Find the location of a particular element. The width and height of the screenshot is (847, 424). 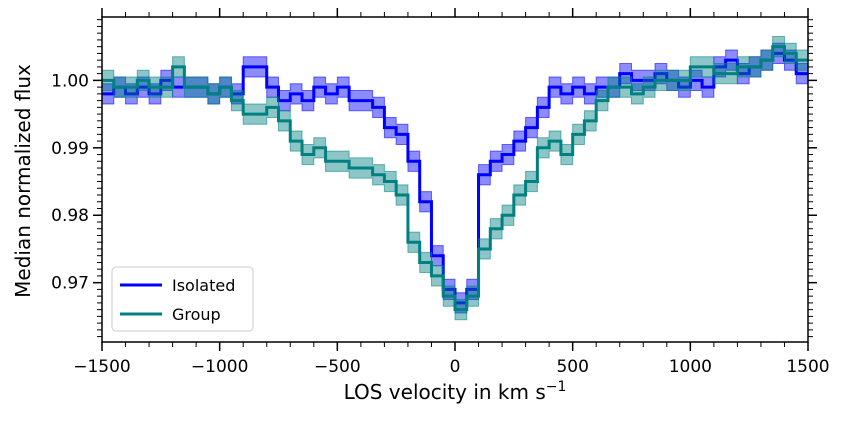

y-tick-label: 0.98 is located at coordinates (70, 216).